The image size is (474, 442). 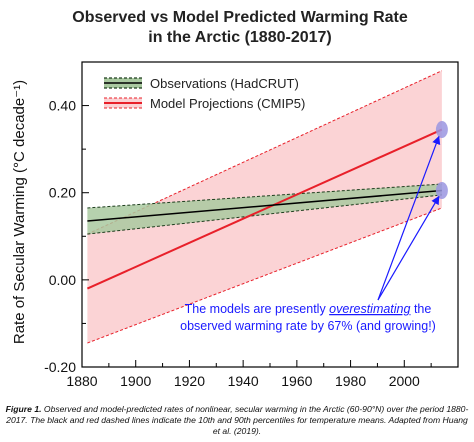 I want to click on p10-line-observations, so click(x=264, y=214).